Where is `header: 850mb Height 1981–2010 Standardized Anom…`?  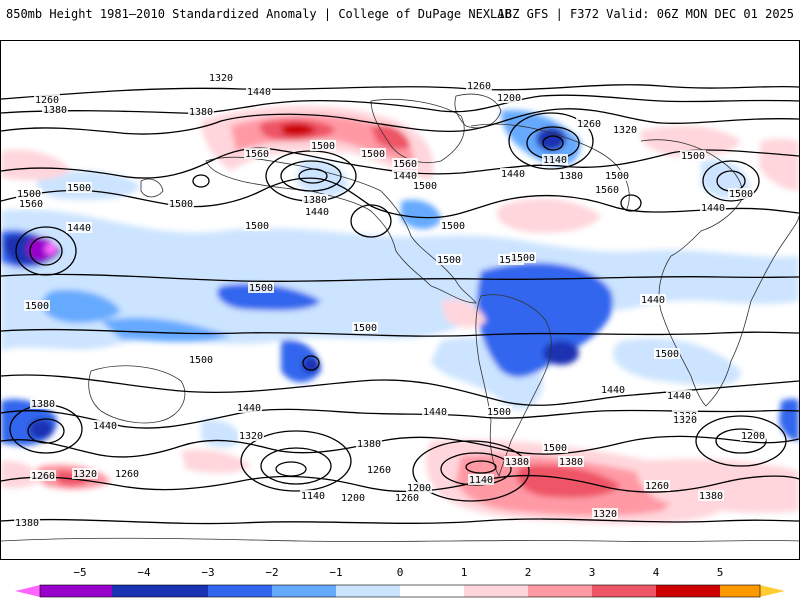
header: 850mb Height 1981–2010 Standardized Anom… is located at coordinates (400, 15).